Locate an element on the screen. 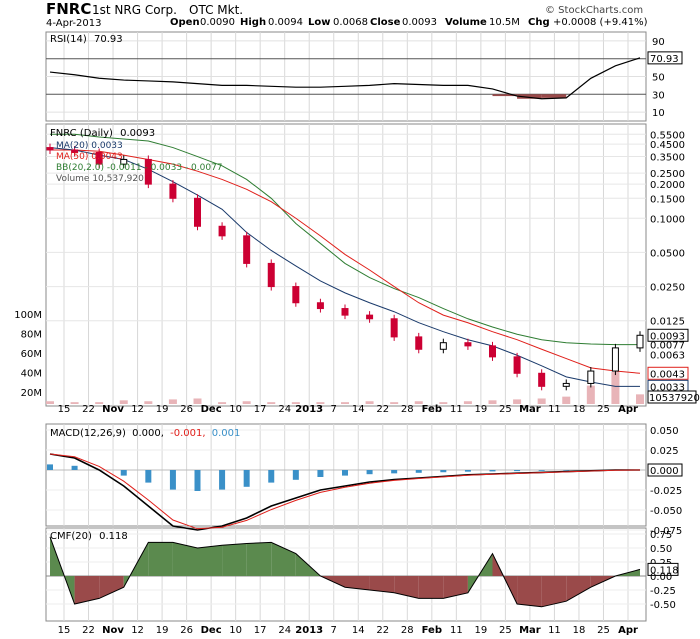 The height and width of the screenshot is (639, 700). rsi-tick-label: 10 is located at coordinates (658, 113).